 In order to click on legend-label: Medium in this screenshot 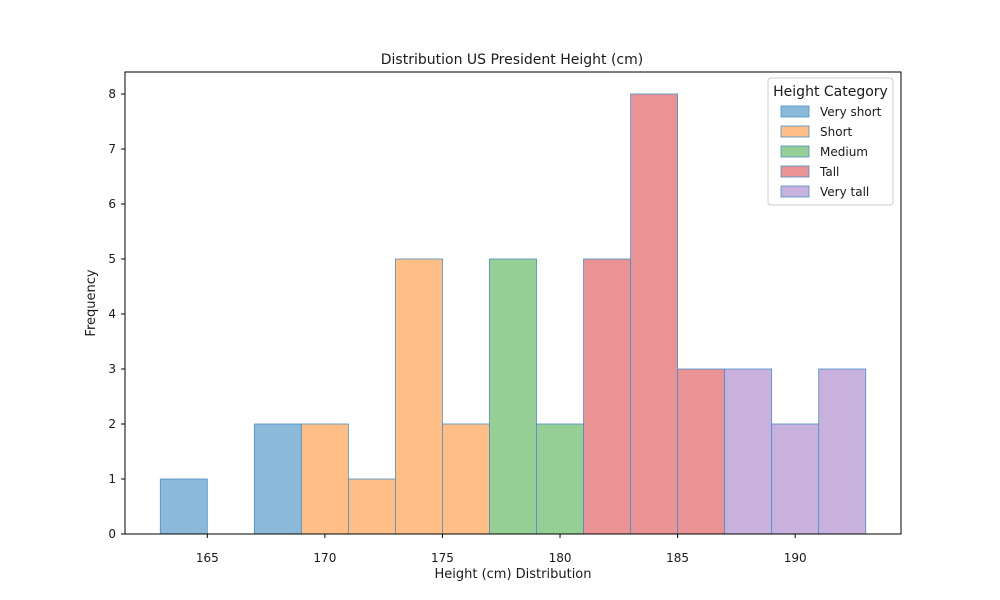, I will do `click(844, 152)`.